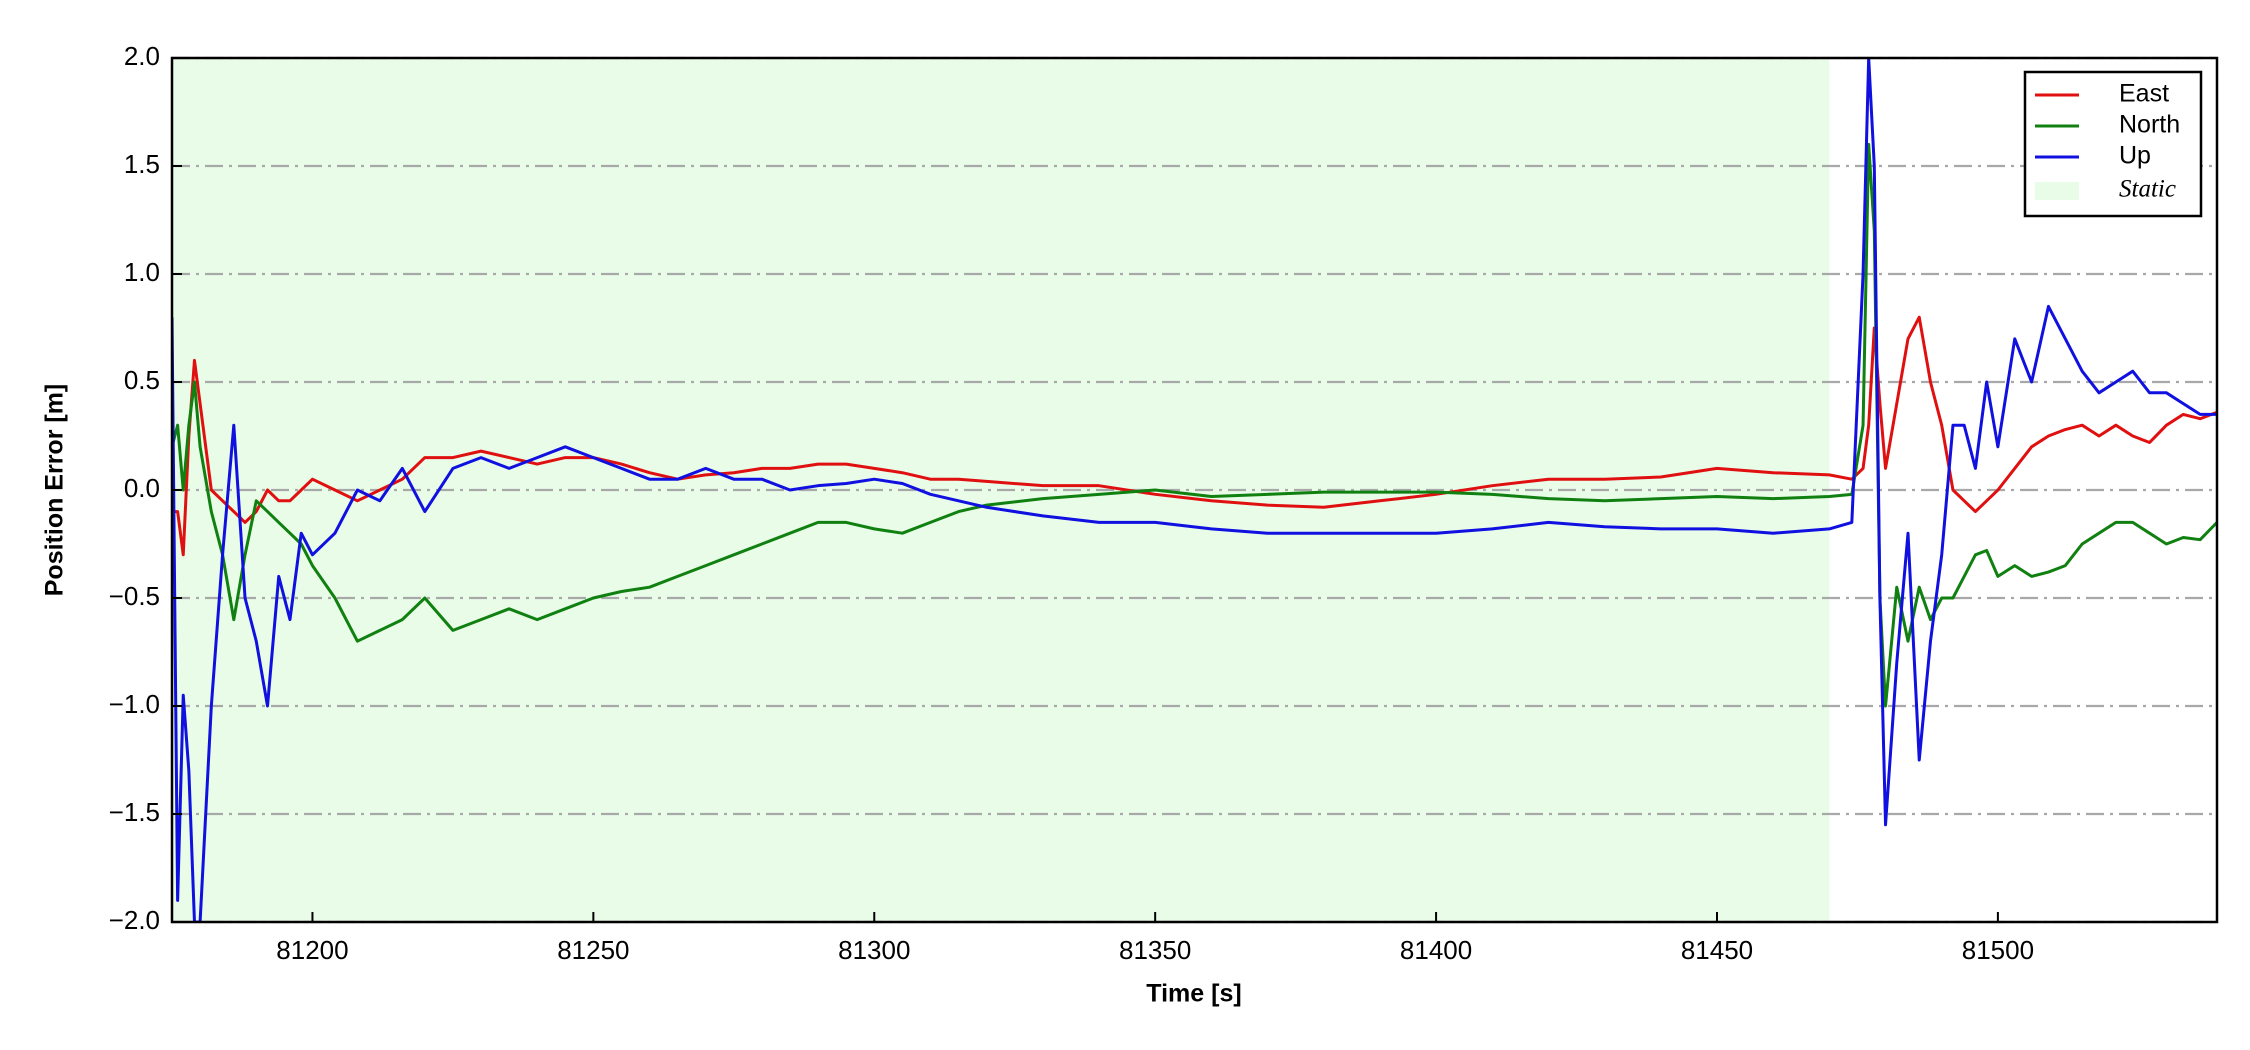 The height and width of the screenshot is (1050, 2250). I want to click on y-tick-label: −2.0, so click(134, 920).